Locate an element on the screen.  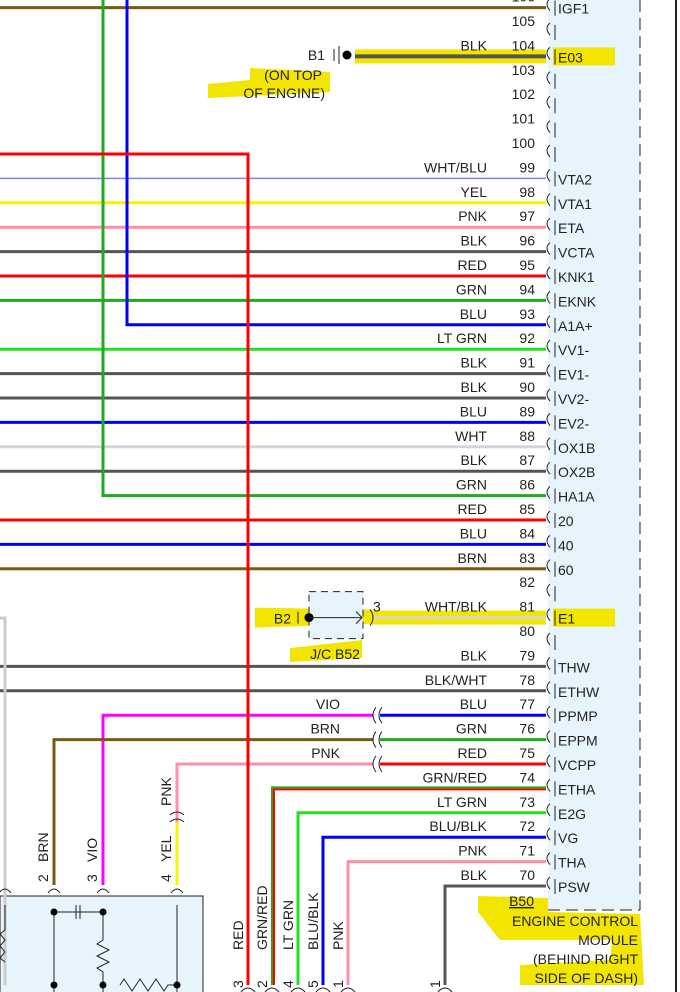
bottom-wire-label: PNK is located at coordinates (338, 935).